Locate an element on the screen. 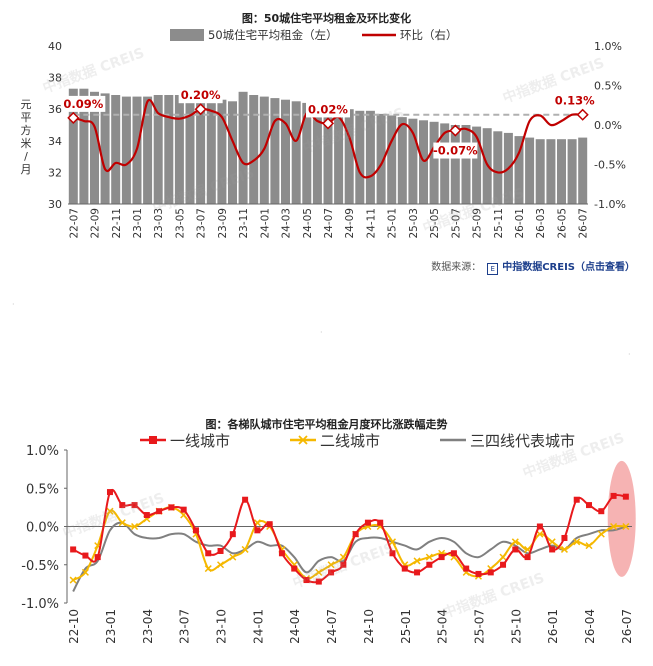 The image size is (653, 666). annotation-label: 0.13% is located at coordinates (575, 101).